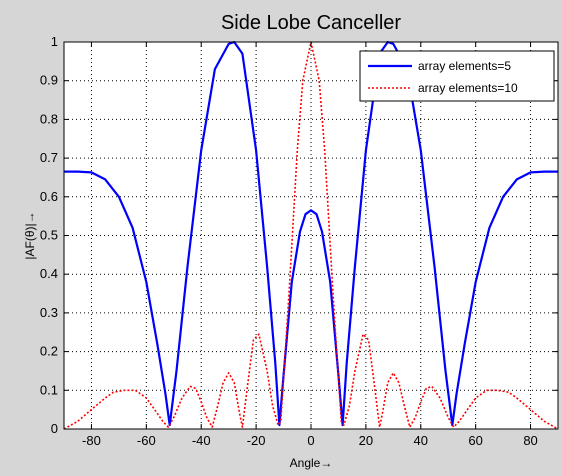 Image resolution: width=562 pixels, height=476 pixels. I want to click on y-tick-label: 0.3, so click(49, 312).